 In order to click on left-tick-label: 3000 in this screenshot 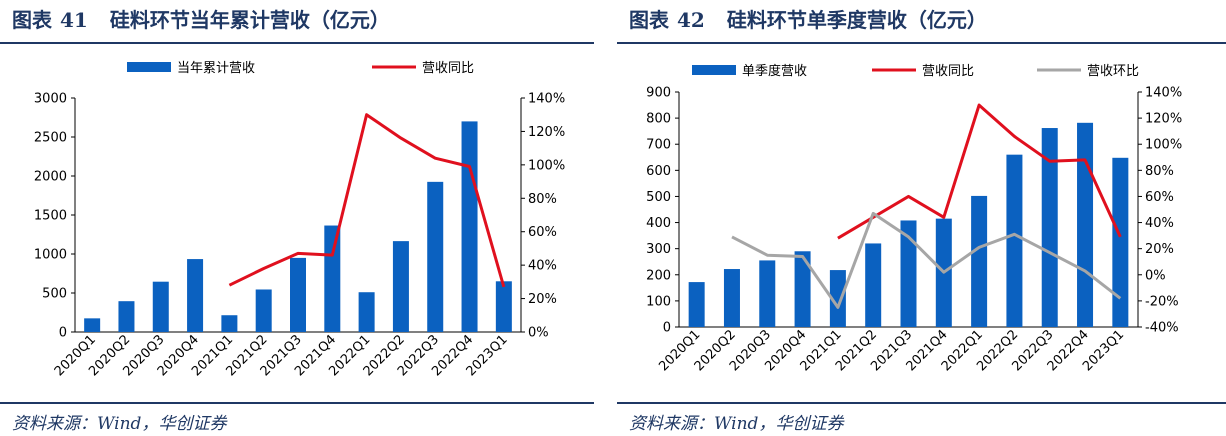, I will do `click(50, 99)`.